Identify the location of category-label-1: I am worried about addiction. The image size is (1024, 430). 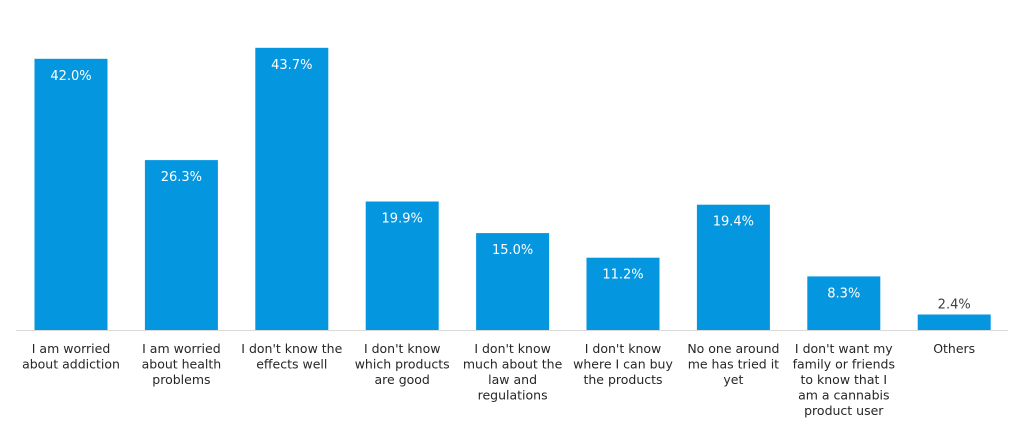
(71, 356).